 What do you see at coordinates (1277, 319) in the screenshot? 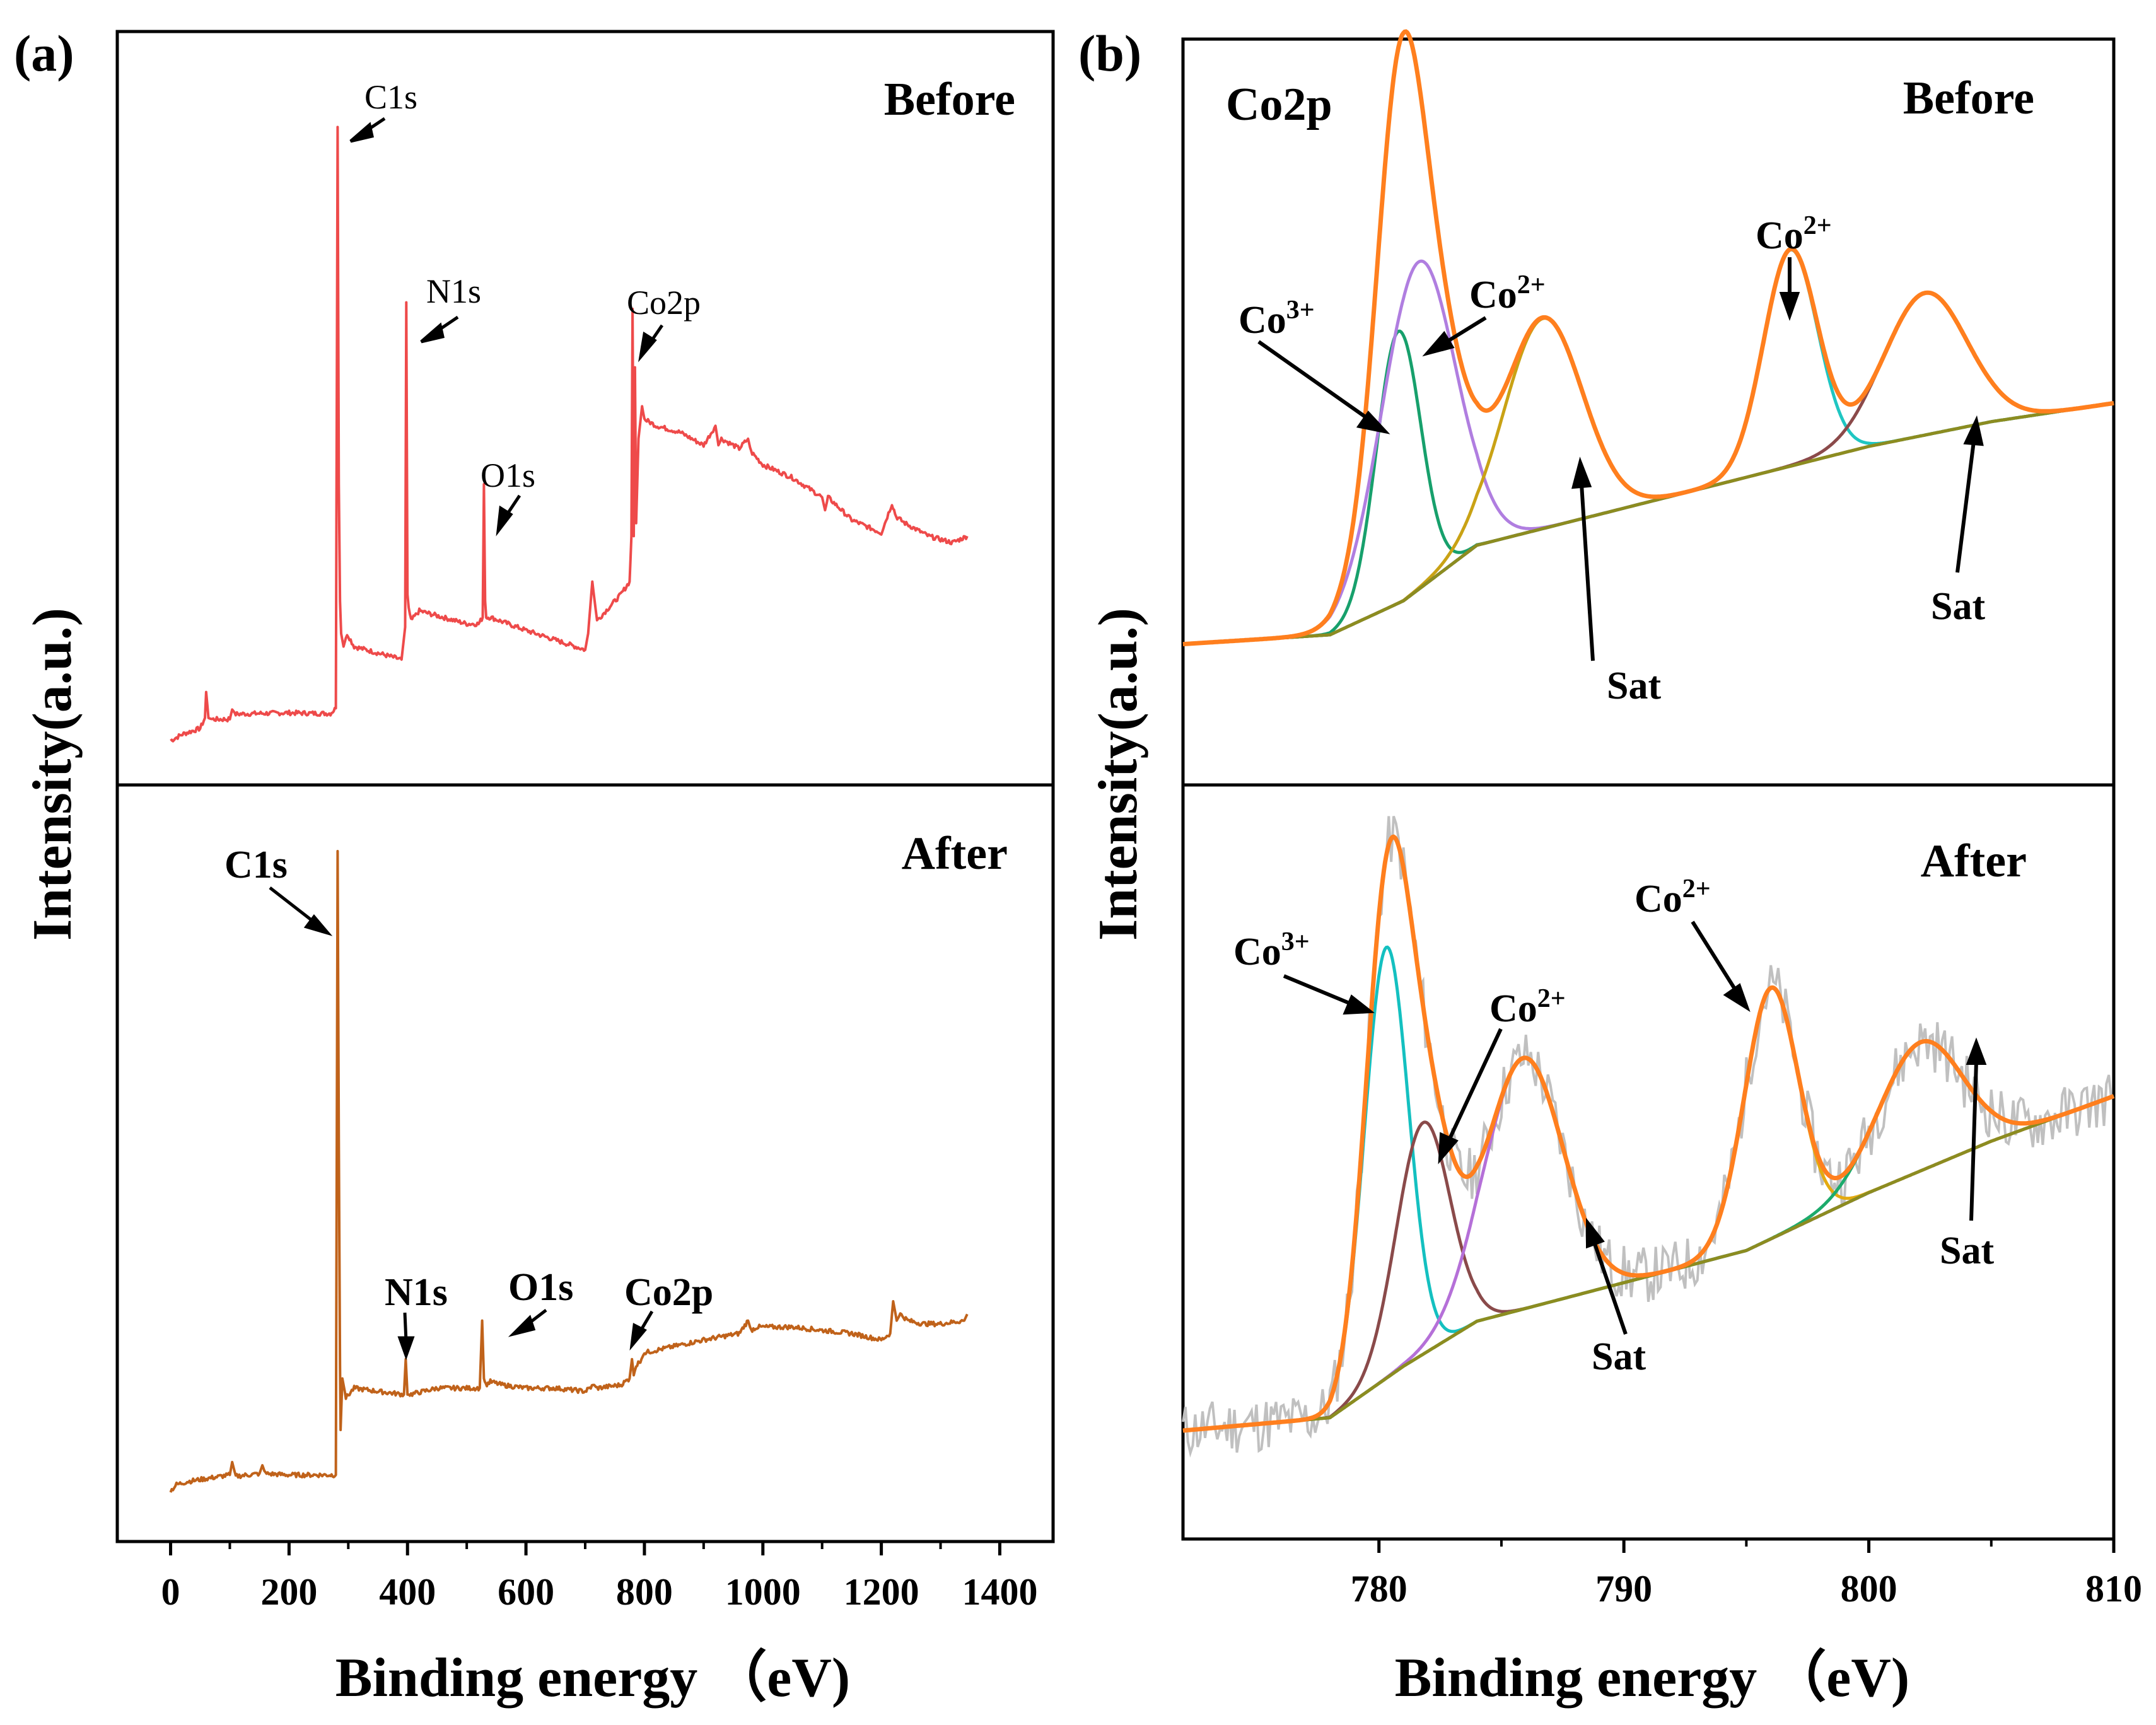
I see `b-before-co3-label: Co3+` at bounding box center [1277, 319].